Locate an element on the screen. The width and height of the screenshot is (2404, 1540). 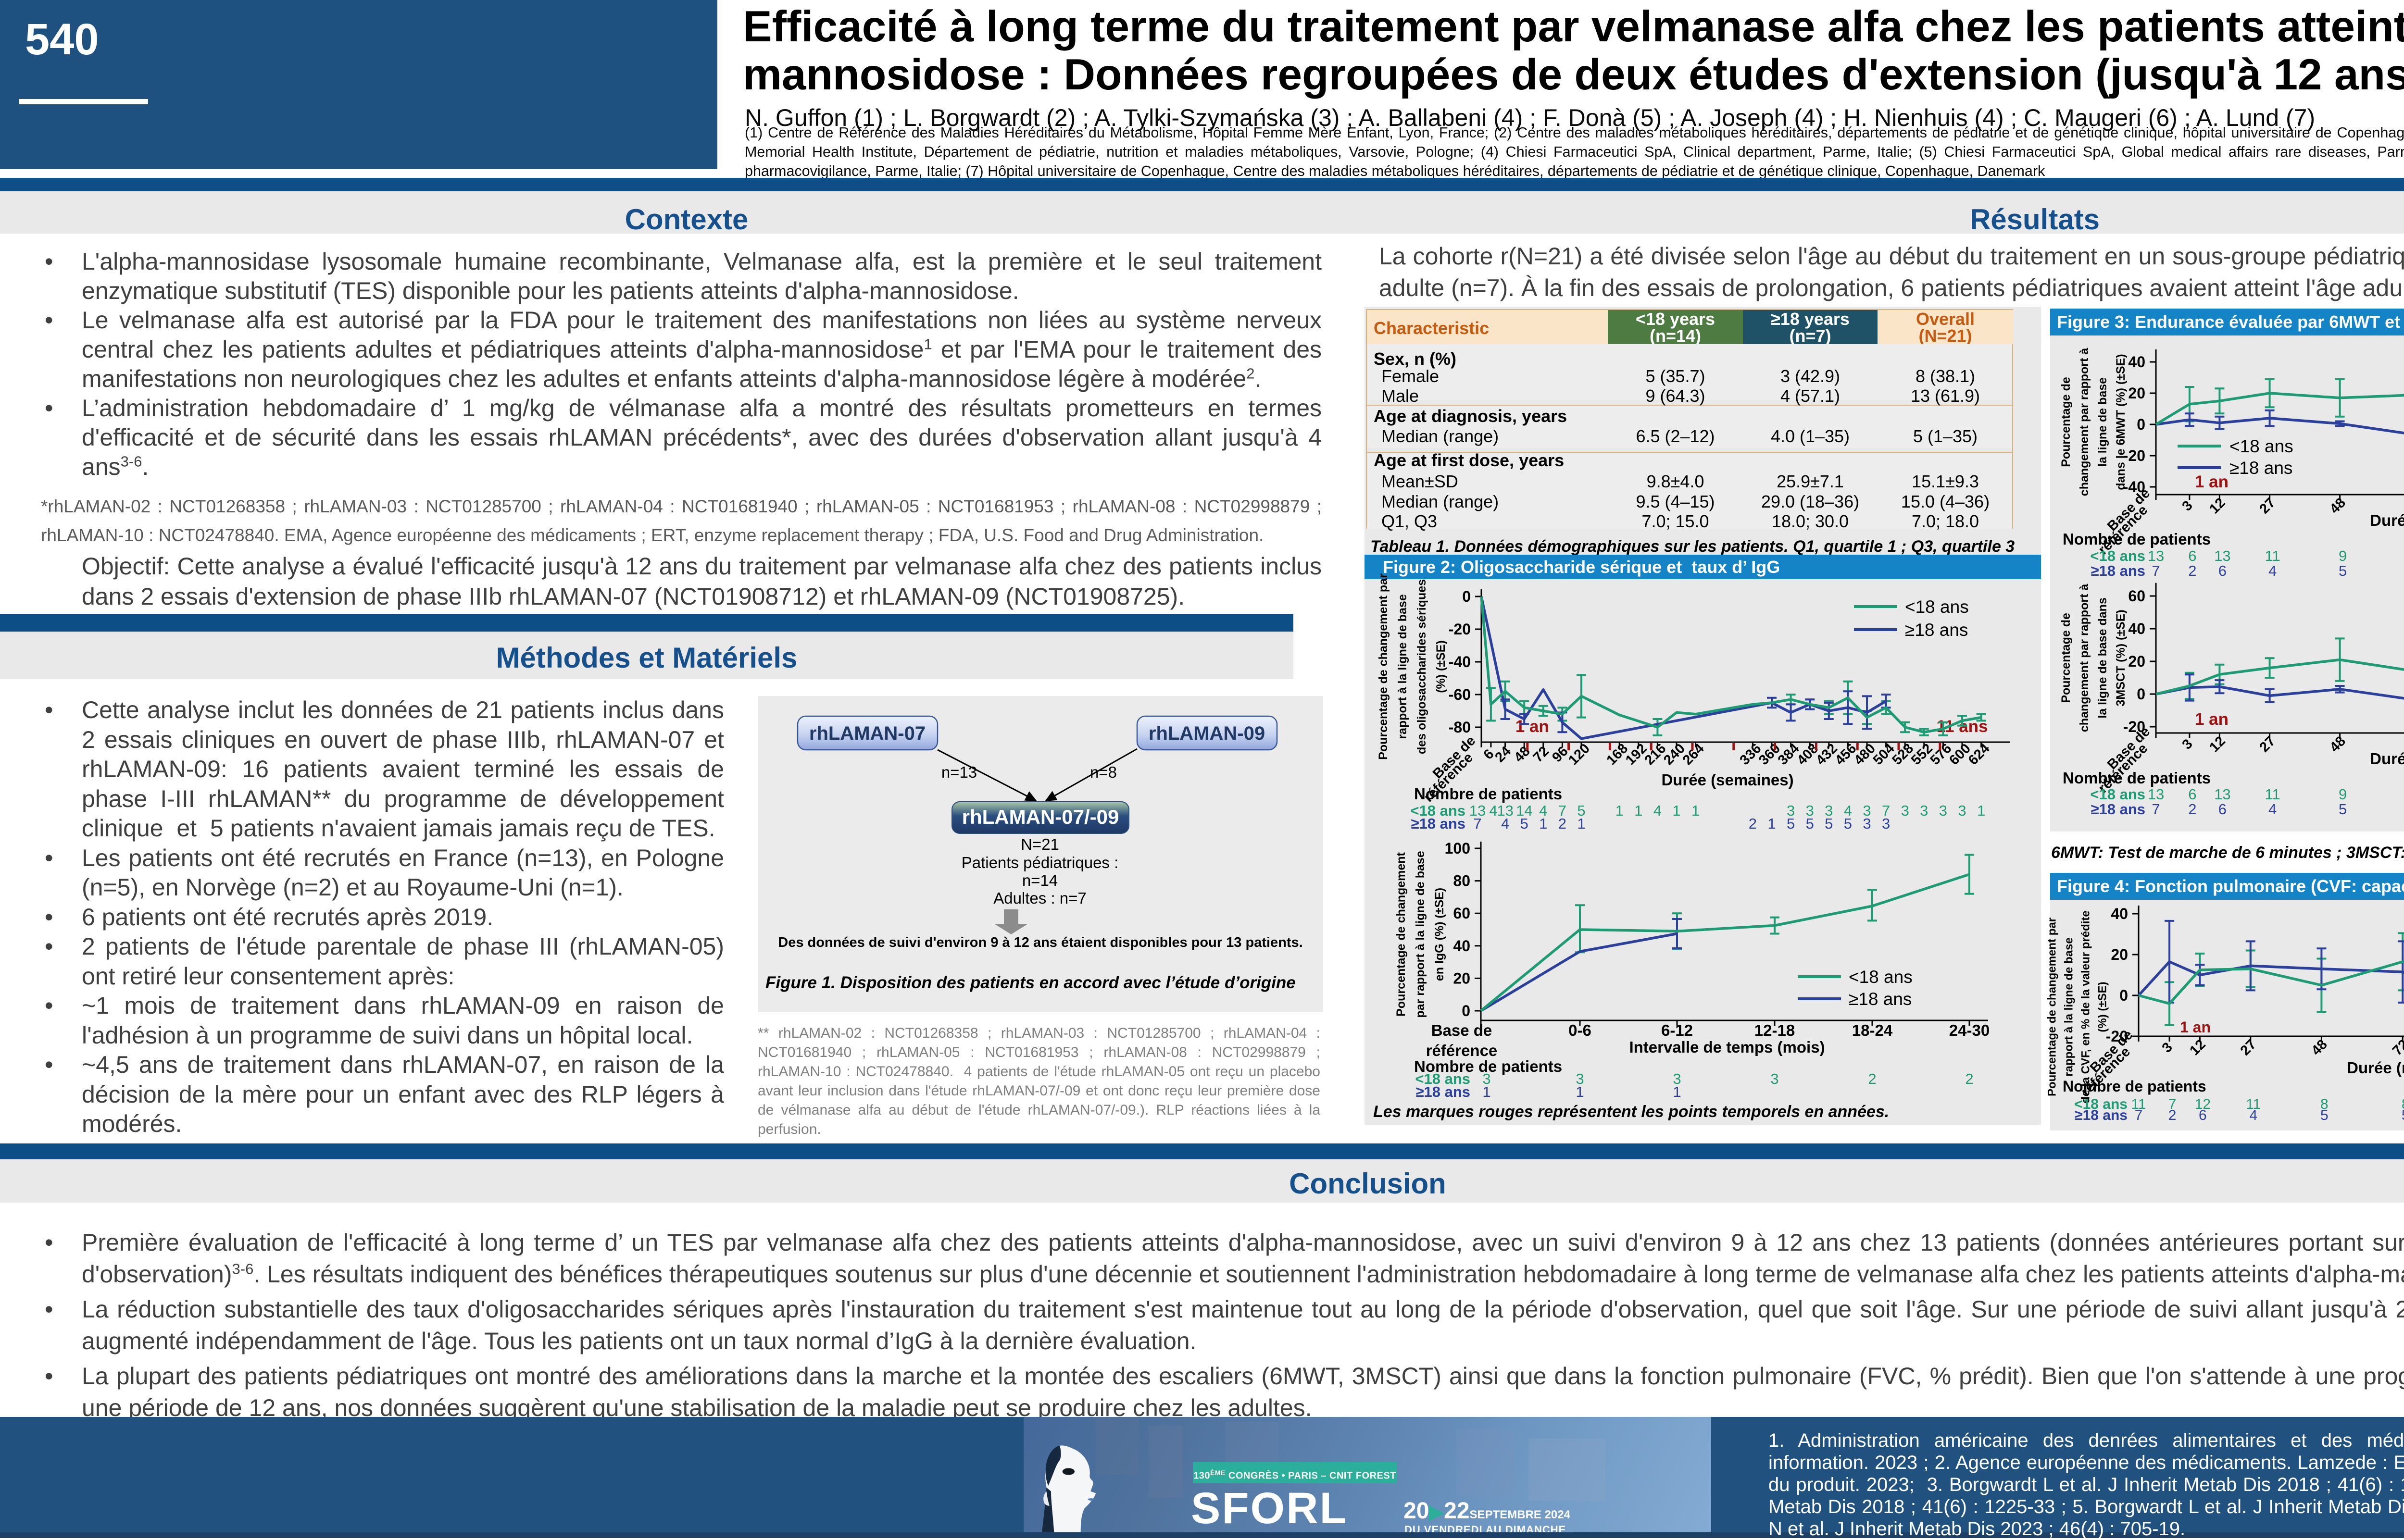
svg-text: -40 is located at coordinates (1460, 662).